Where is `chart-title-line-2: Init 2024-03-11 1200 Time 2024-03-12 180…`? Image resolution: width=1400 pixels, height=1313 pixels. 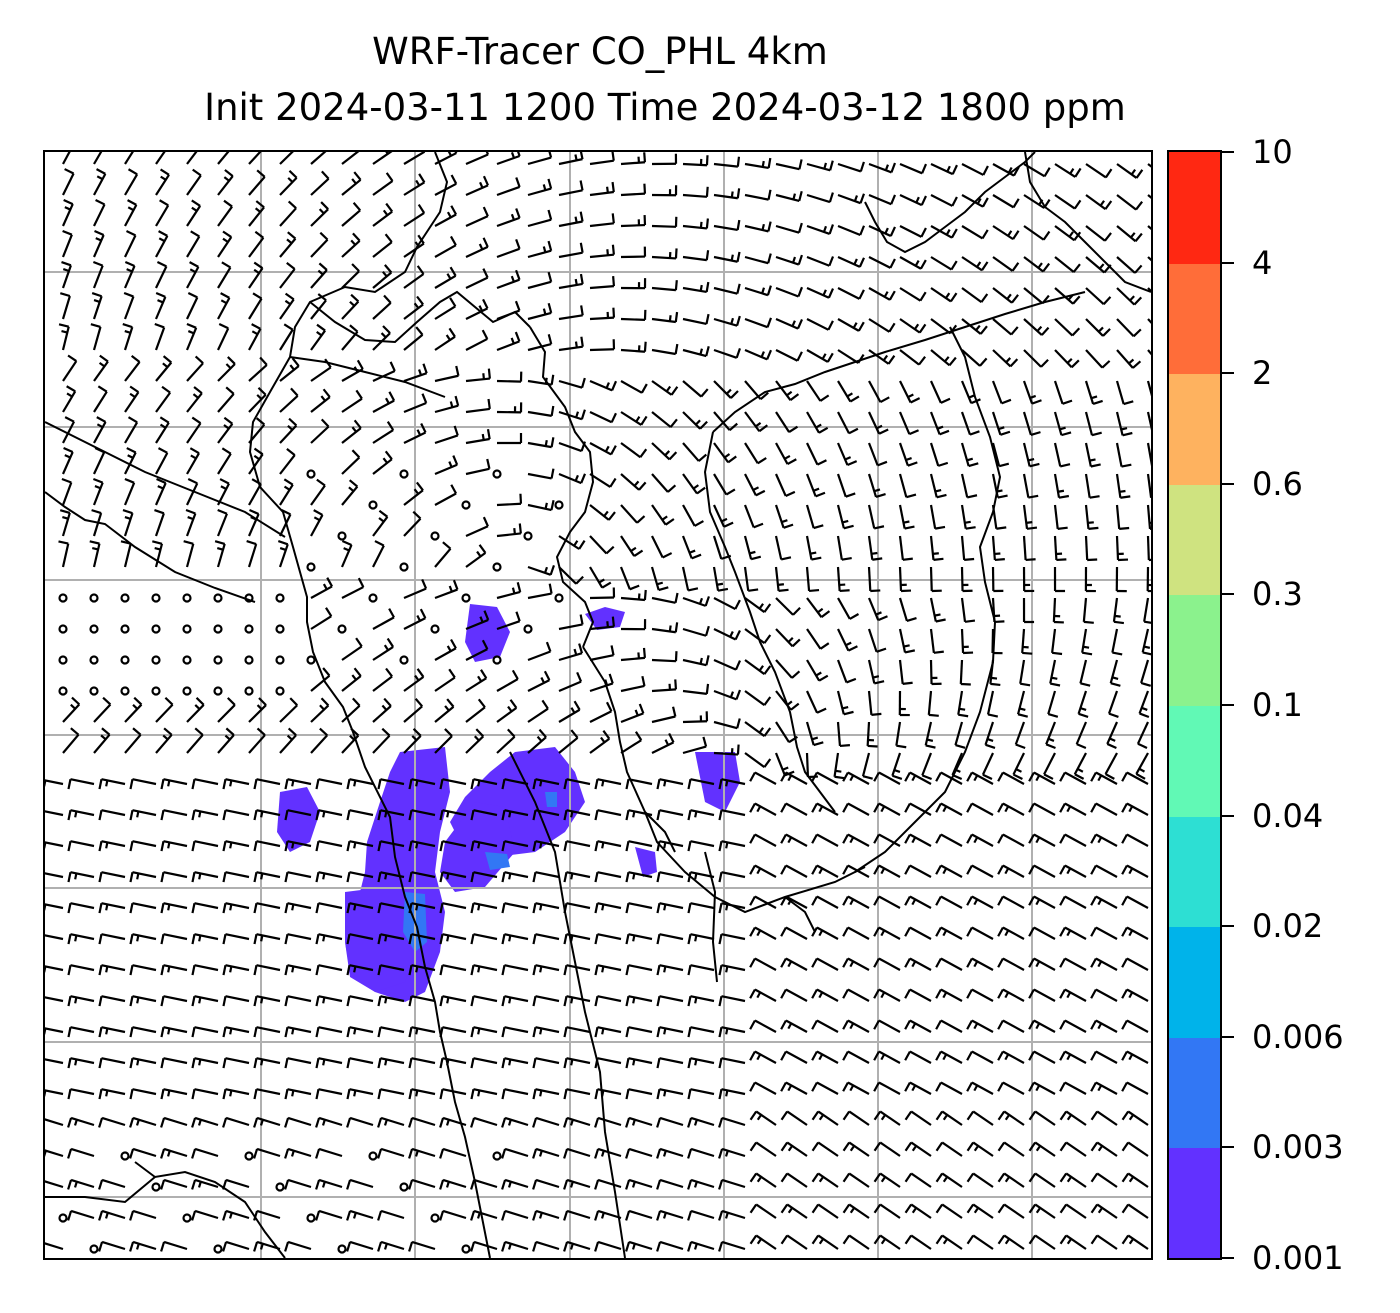 chart-title-line-2: Init 2024-03-11 1200 Time 2024-03-12 180… is located at coordinates (665, 107).